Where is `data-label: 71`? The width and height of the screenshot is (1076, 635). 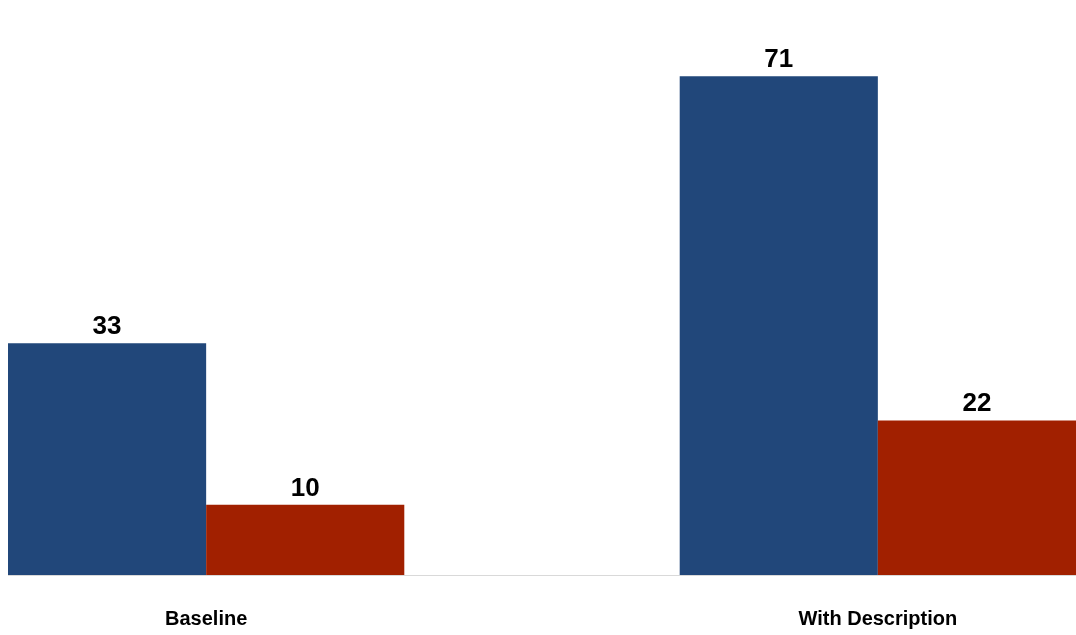
data-label: 71 is located at coordinates (779, 58).